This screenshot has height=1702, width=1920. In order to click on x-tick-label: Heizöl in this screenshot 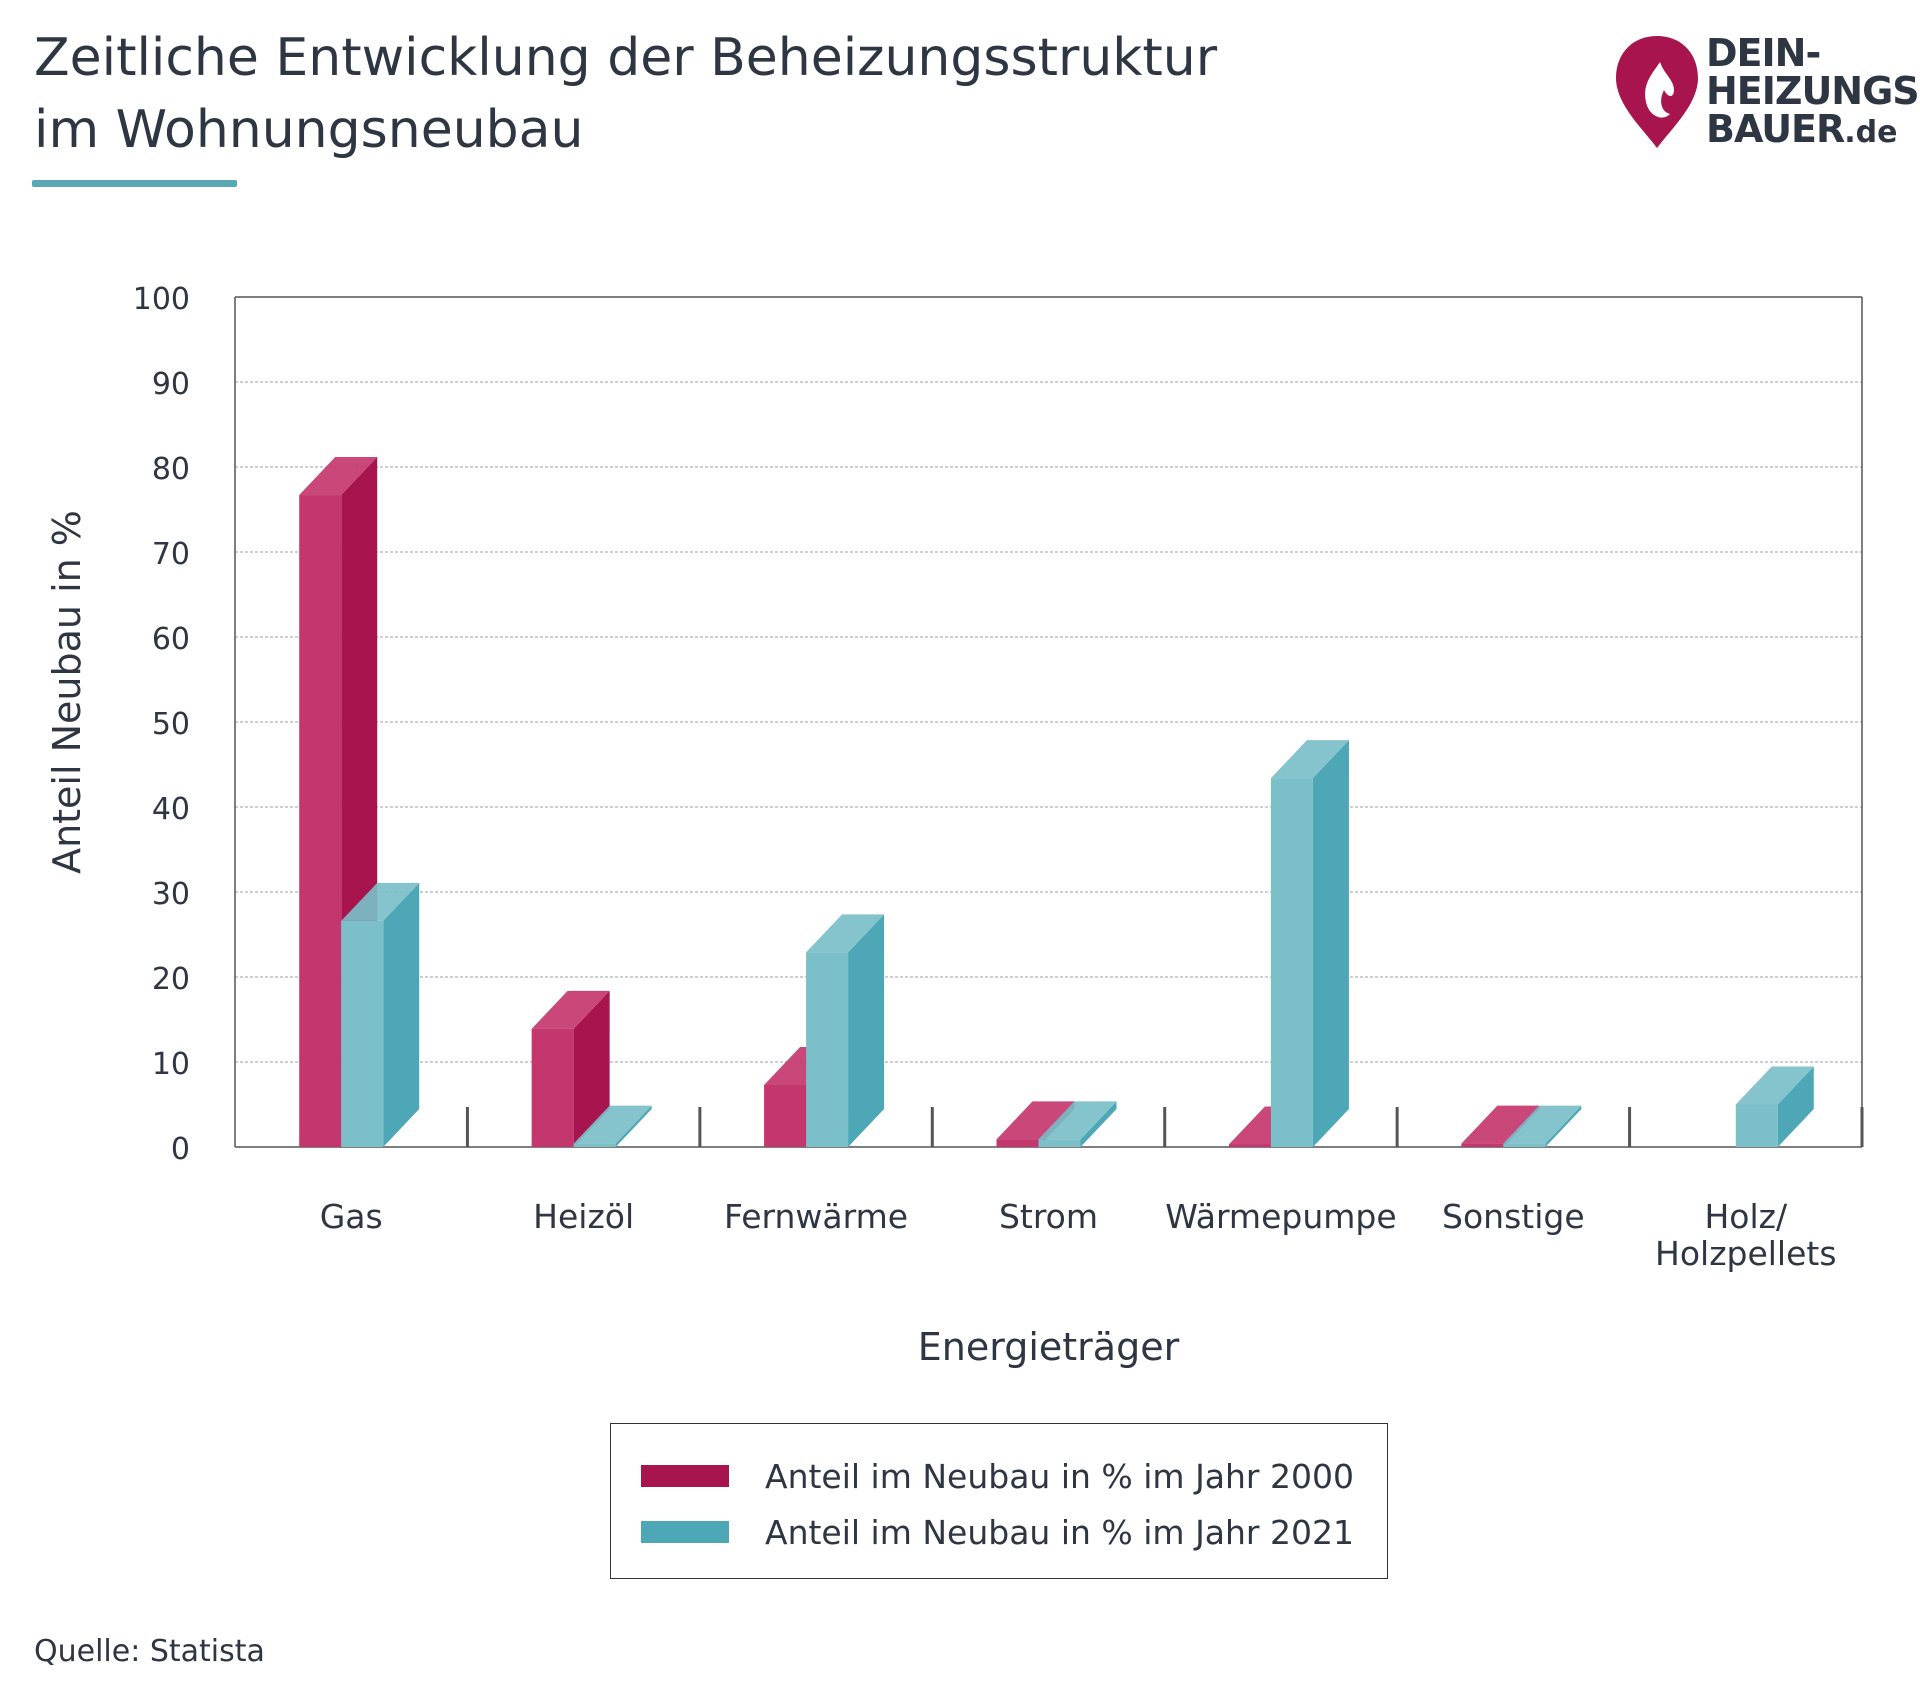, I will do `click(583, 1216)`.